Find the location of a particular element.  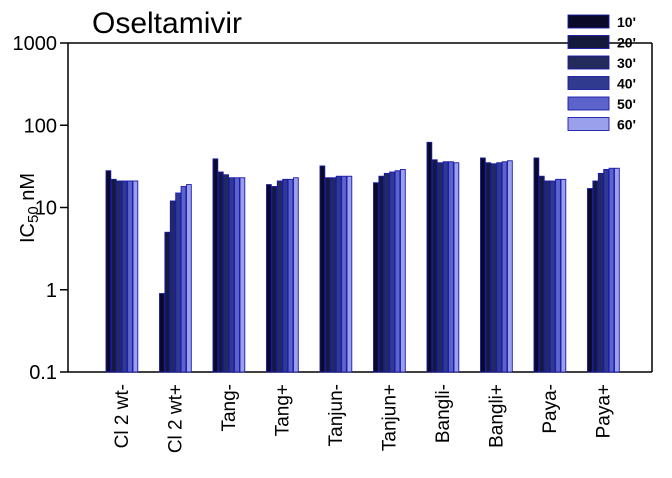

x-tick-label: Tanjun+ is located at coordinates (390, 417).